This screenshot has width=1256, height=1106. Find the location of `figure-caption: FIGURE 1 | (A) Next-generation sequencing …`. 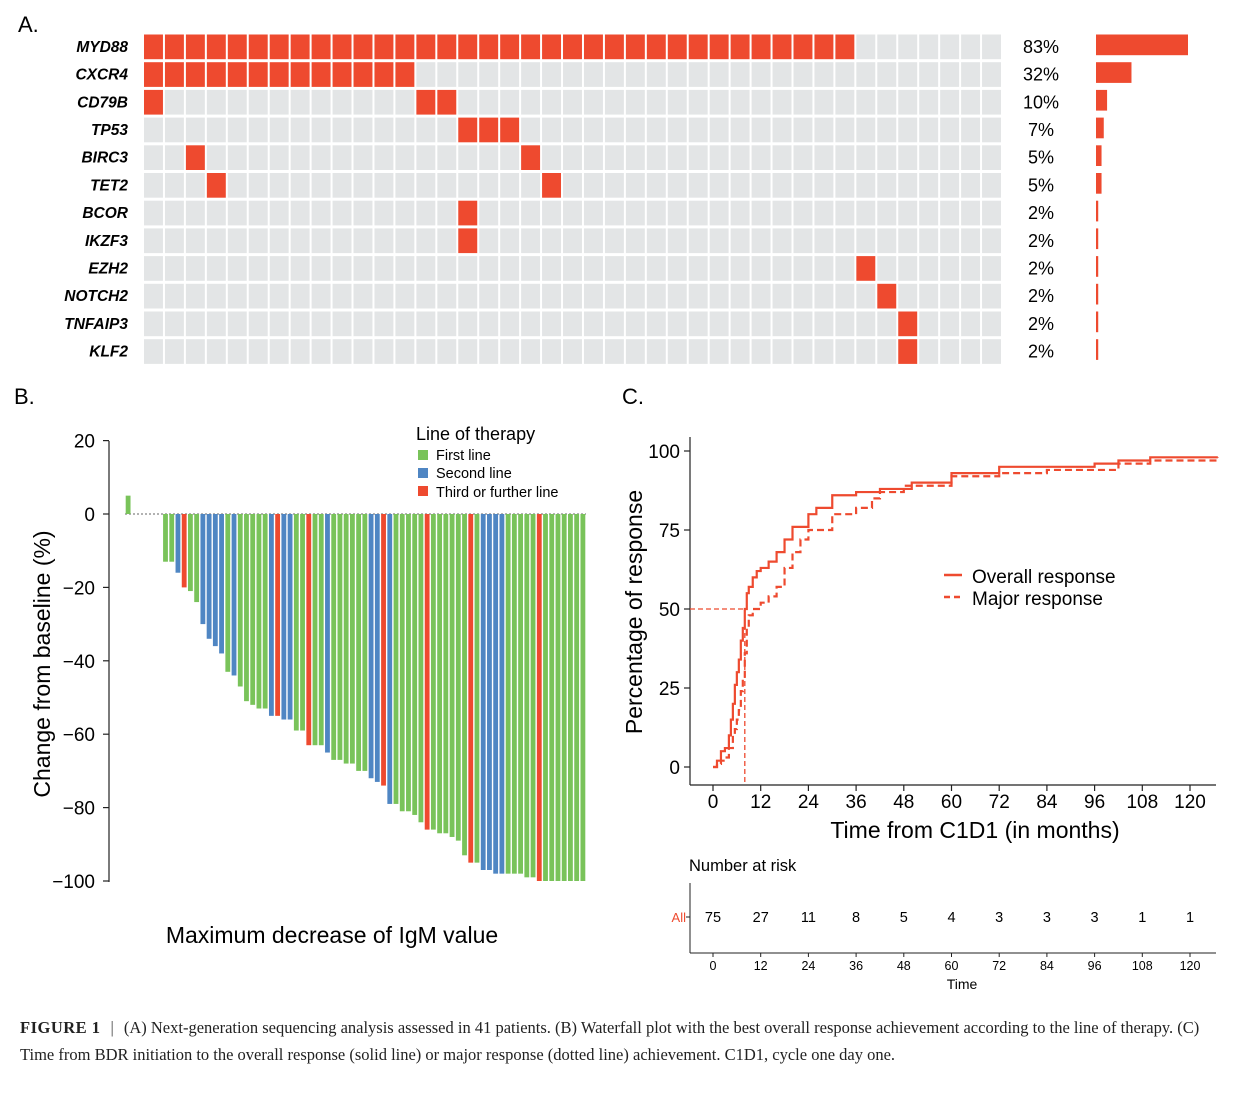

figure-caption: FIGURE 1 | (A) Next-generation sequencing … is located at coordinates (628, 1041).